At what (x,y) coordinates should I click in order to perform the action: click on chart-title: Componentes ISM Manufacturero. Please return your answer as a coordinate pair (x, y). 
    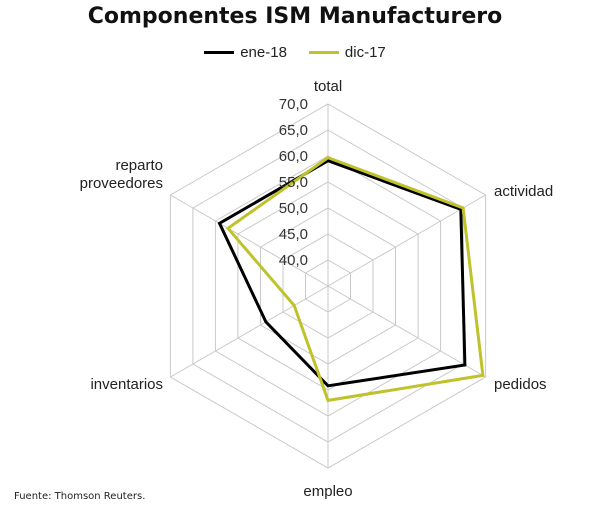
    Looking at the image, I should click on (295, 16).